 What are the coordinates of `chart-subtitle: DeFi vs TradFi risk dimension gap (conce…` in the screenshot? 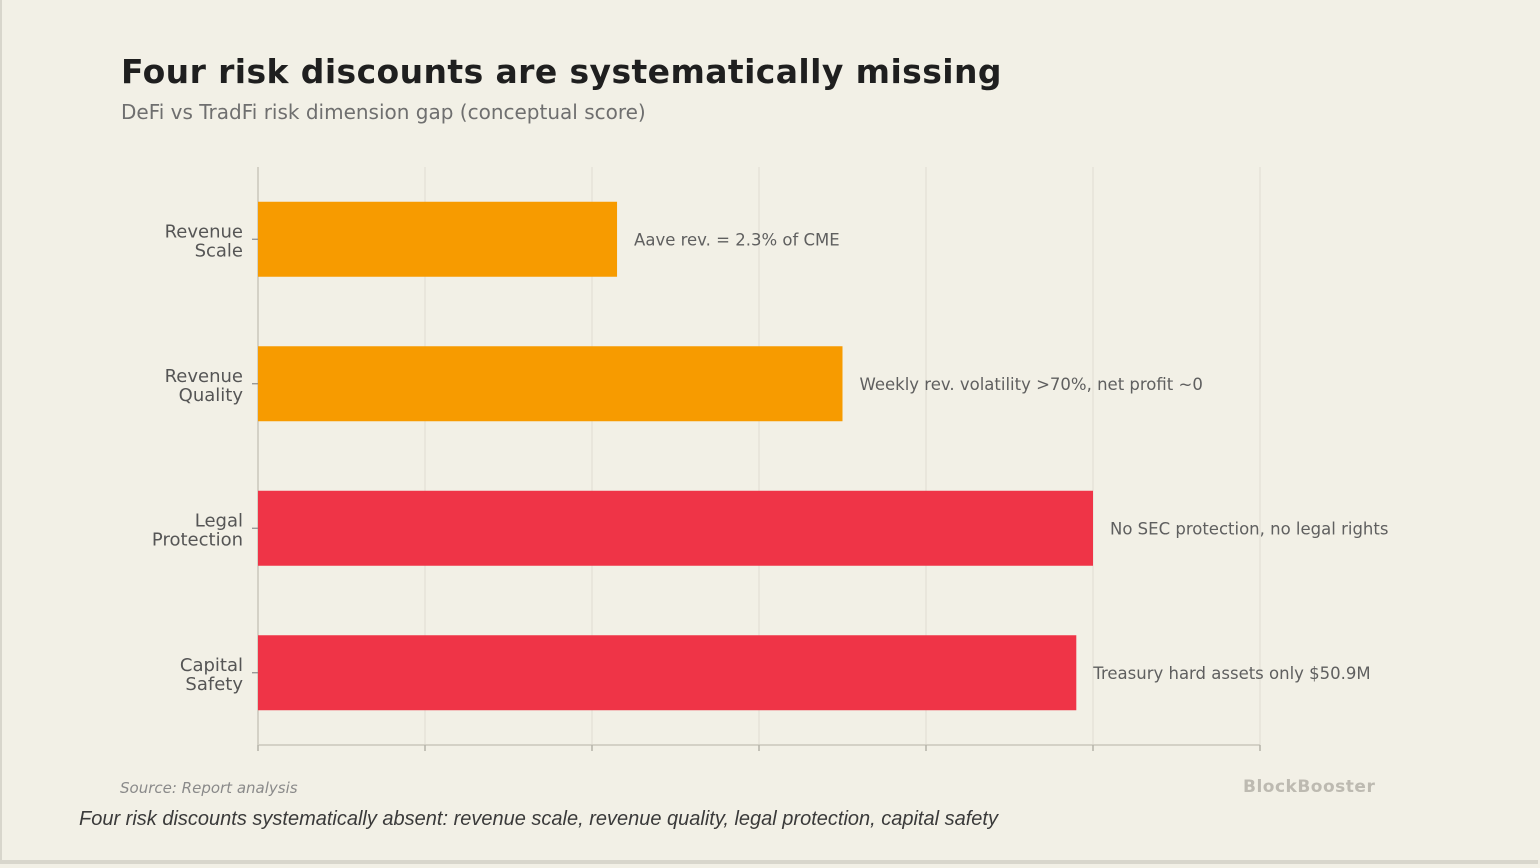 It's located at (383, 112).